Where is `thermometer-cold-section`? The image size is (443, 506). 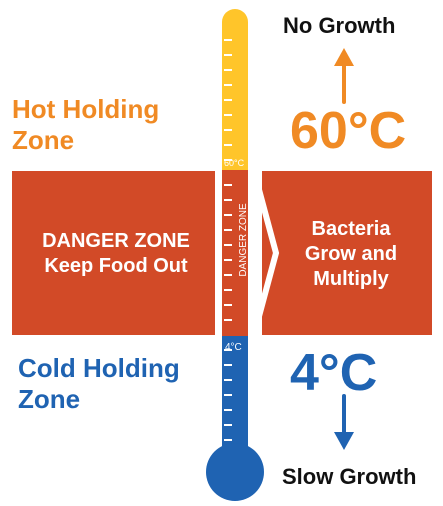 thermometer-cold-section is located at coordinates (235, 397).